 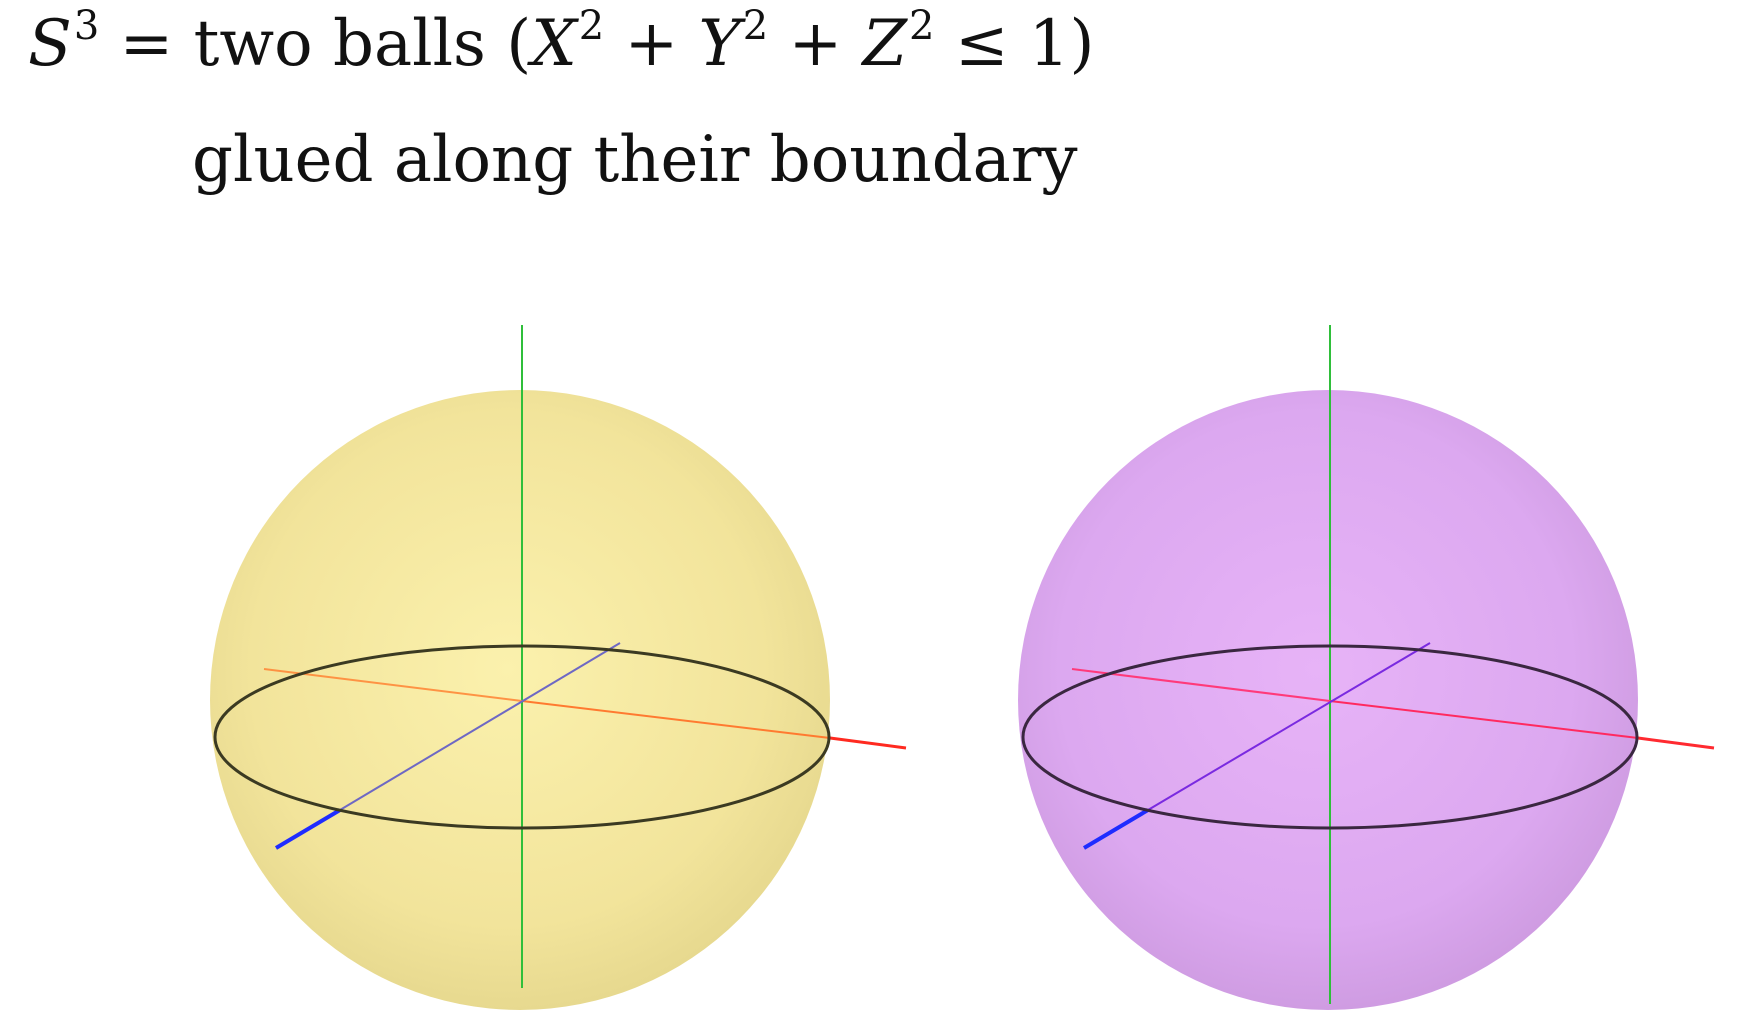 I want to click on right-equator, so click(x=1330, y=737).